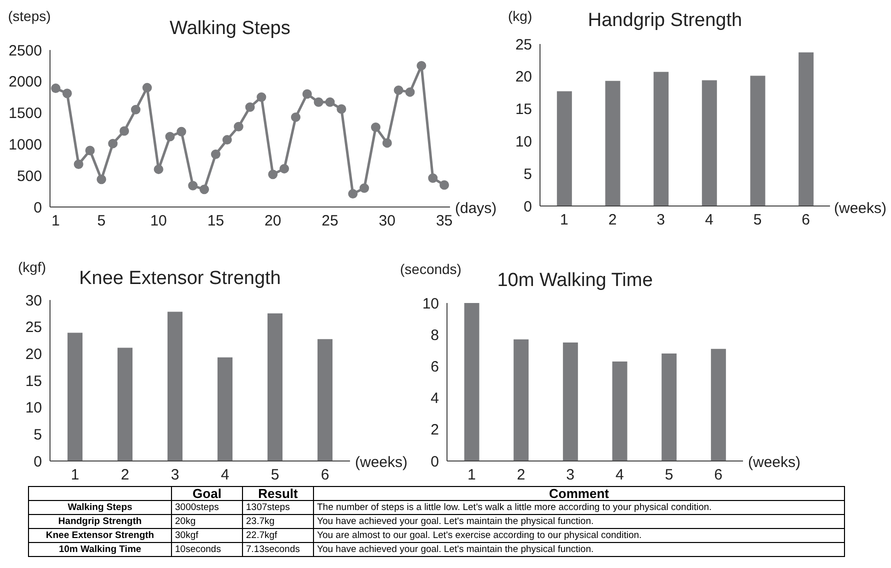  What do you see at coordinates (434, 367) in the screenshot?
I see `y-tick-label: 6` at bounding box center [434, 367].